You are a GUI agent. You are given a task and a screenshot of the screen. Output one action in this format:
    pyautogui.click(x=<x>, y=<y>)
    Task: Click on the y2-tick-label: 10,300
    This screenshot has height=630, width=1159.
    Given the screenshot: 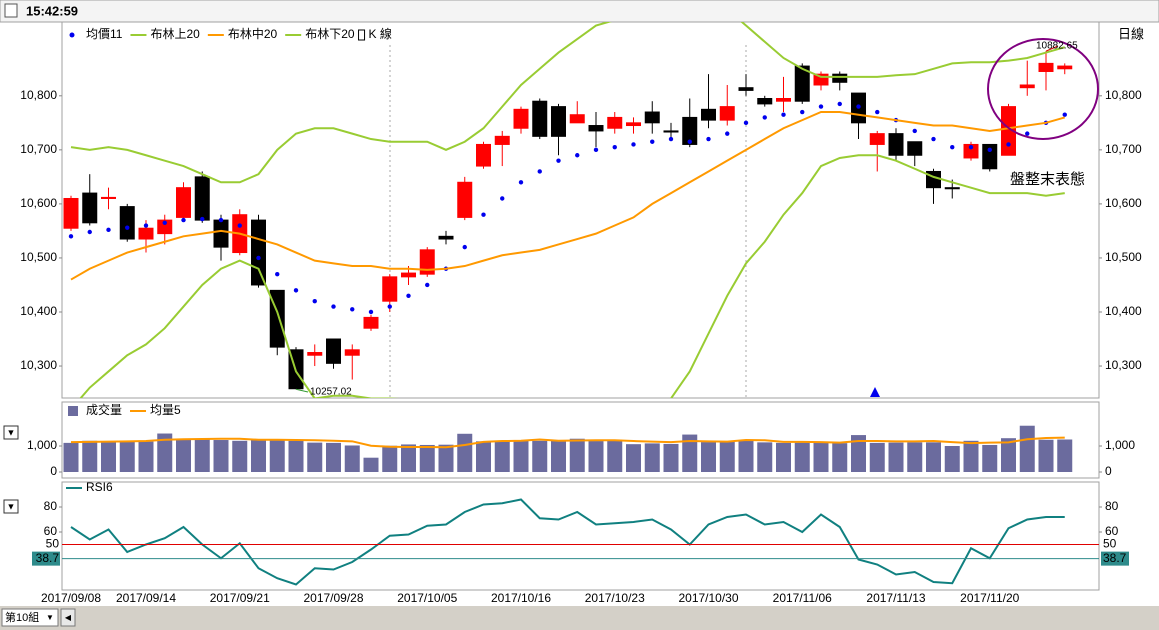 What is the action you would take?
    pyautogui.click(x=1123, y=365)
    